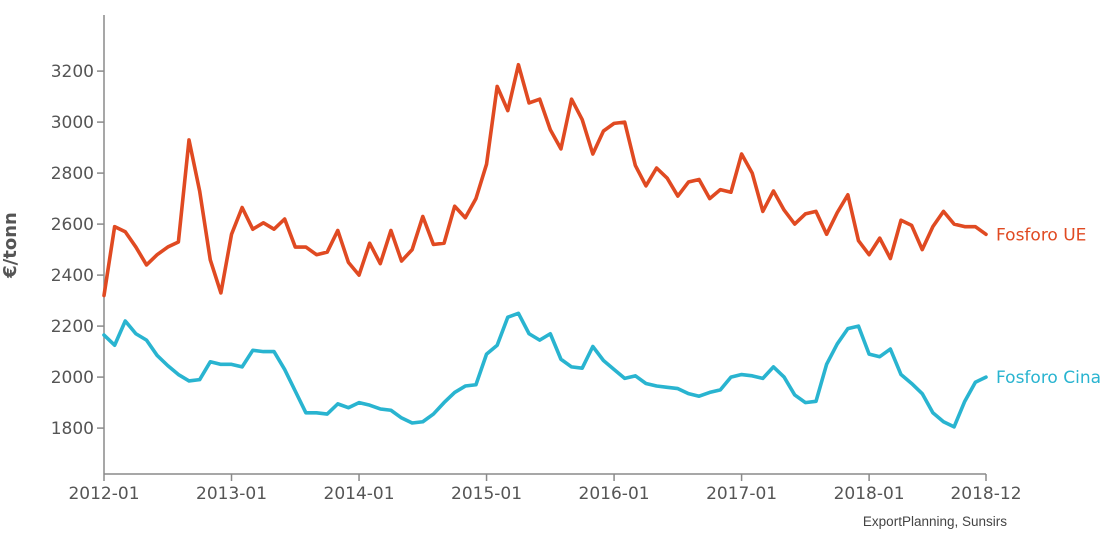 The height and width of the screenshot is (535, 1117). I want to click on source-note: ExportPlanning, Sunsirs, so click(935, 521).